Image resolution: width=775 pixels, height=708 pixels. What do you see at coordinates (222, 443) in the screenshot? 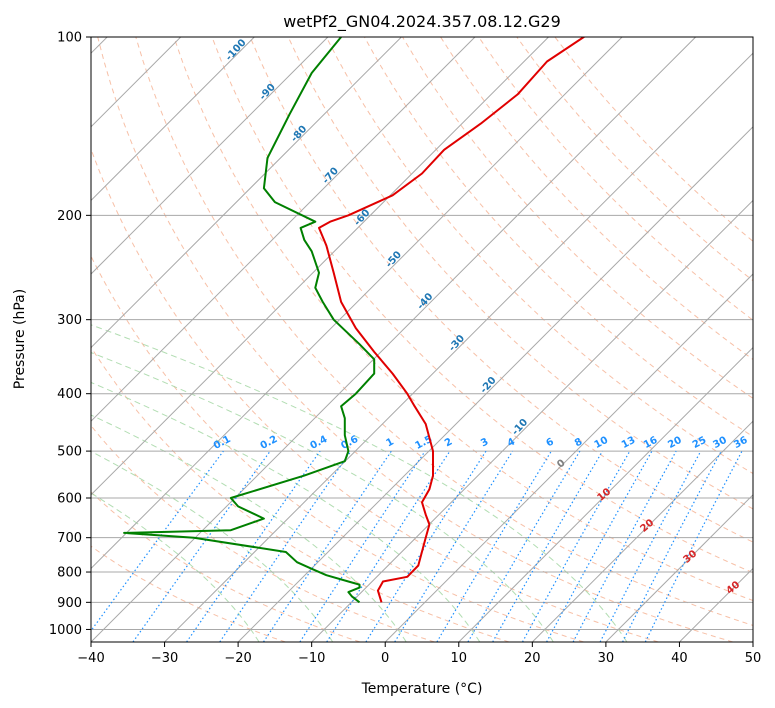
I see `mixing-ratio-label: 0.1` at bounding box center [222, 443].